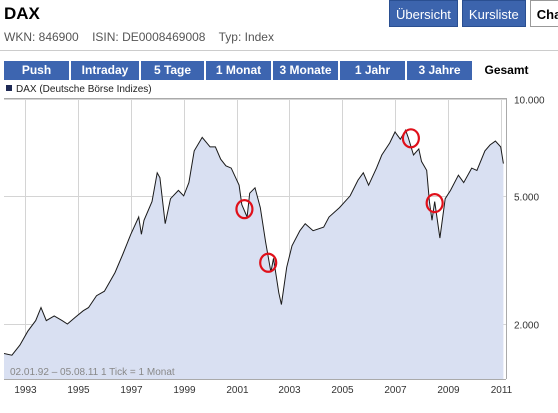  I want to click on y-tick-label: 2.000, so click(526, 326).